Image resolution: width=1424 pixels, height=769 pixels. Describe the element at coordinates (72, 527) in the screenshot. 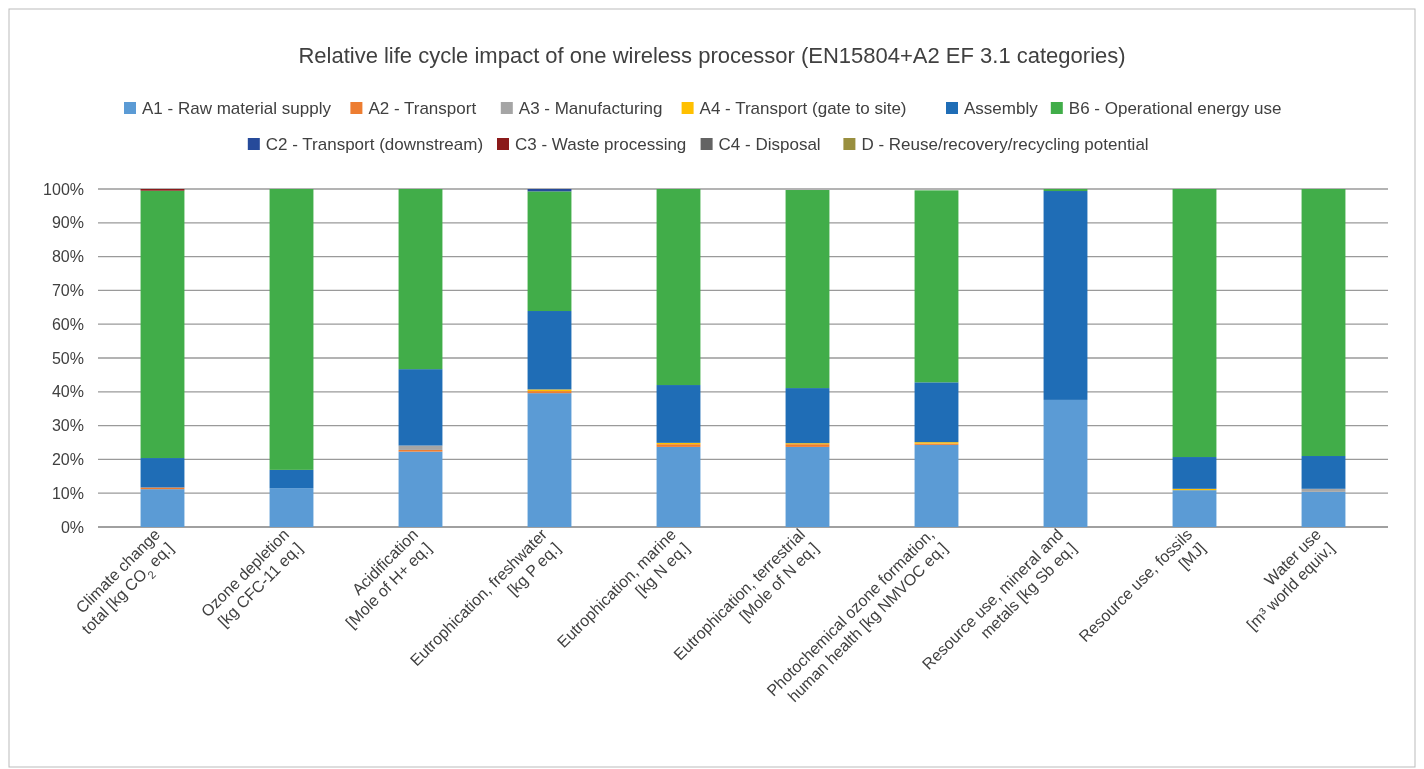

I see `y-tick-label: 0%` at that location.